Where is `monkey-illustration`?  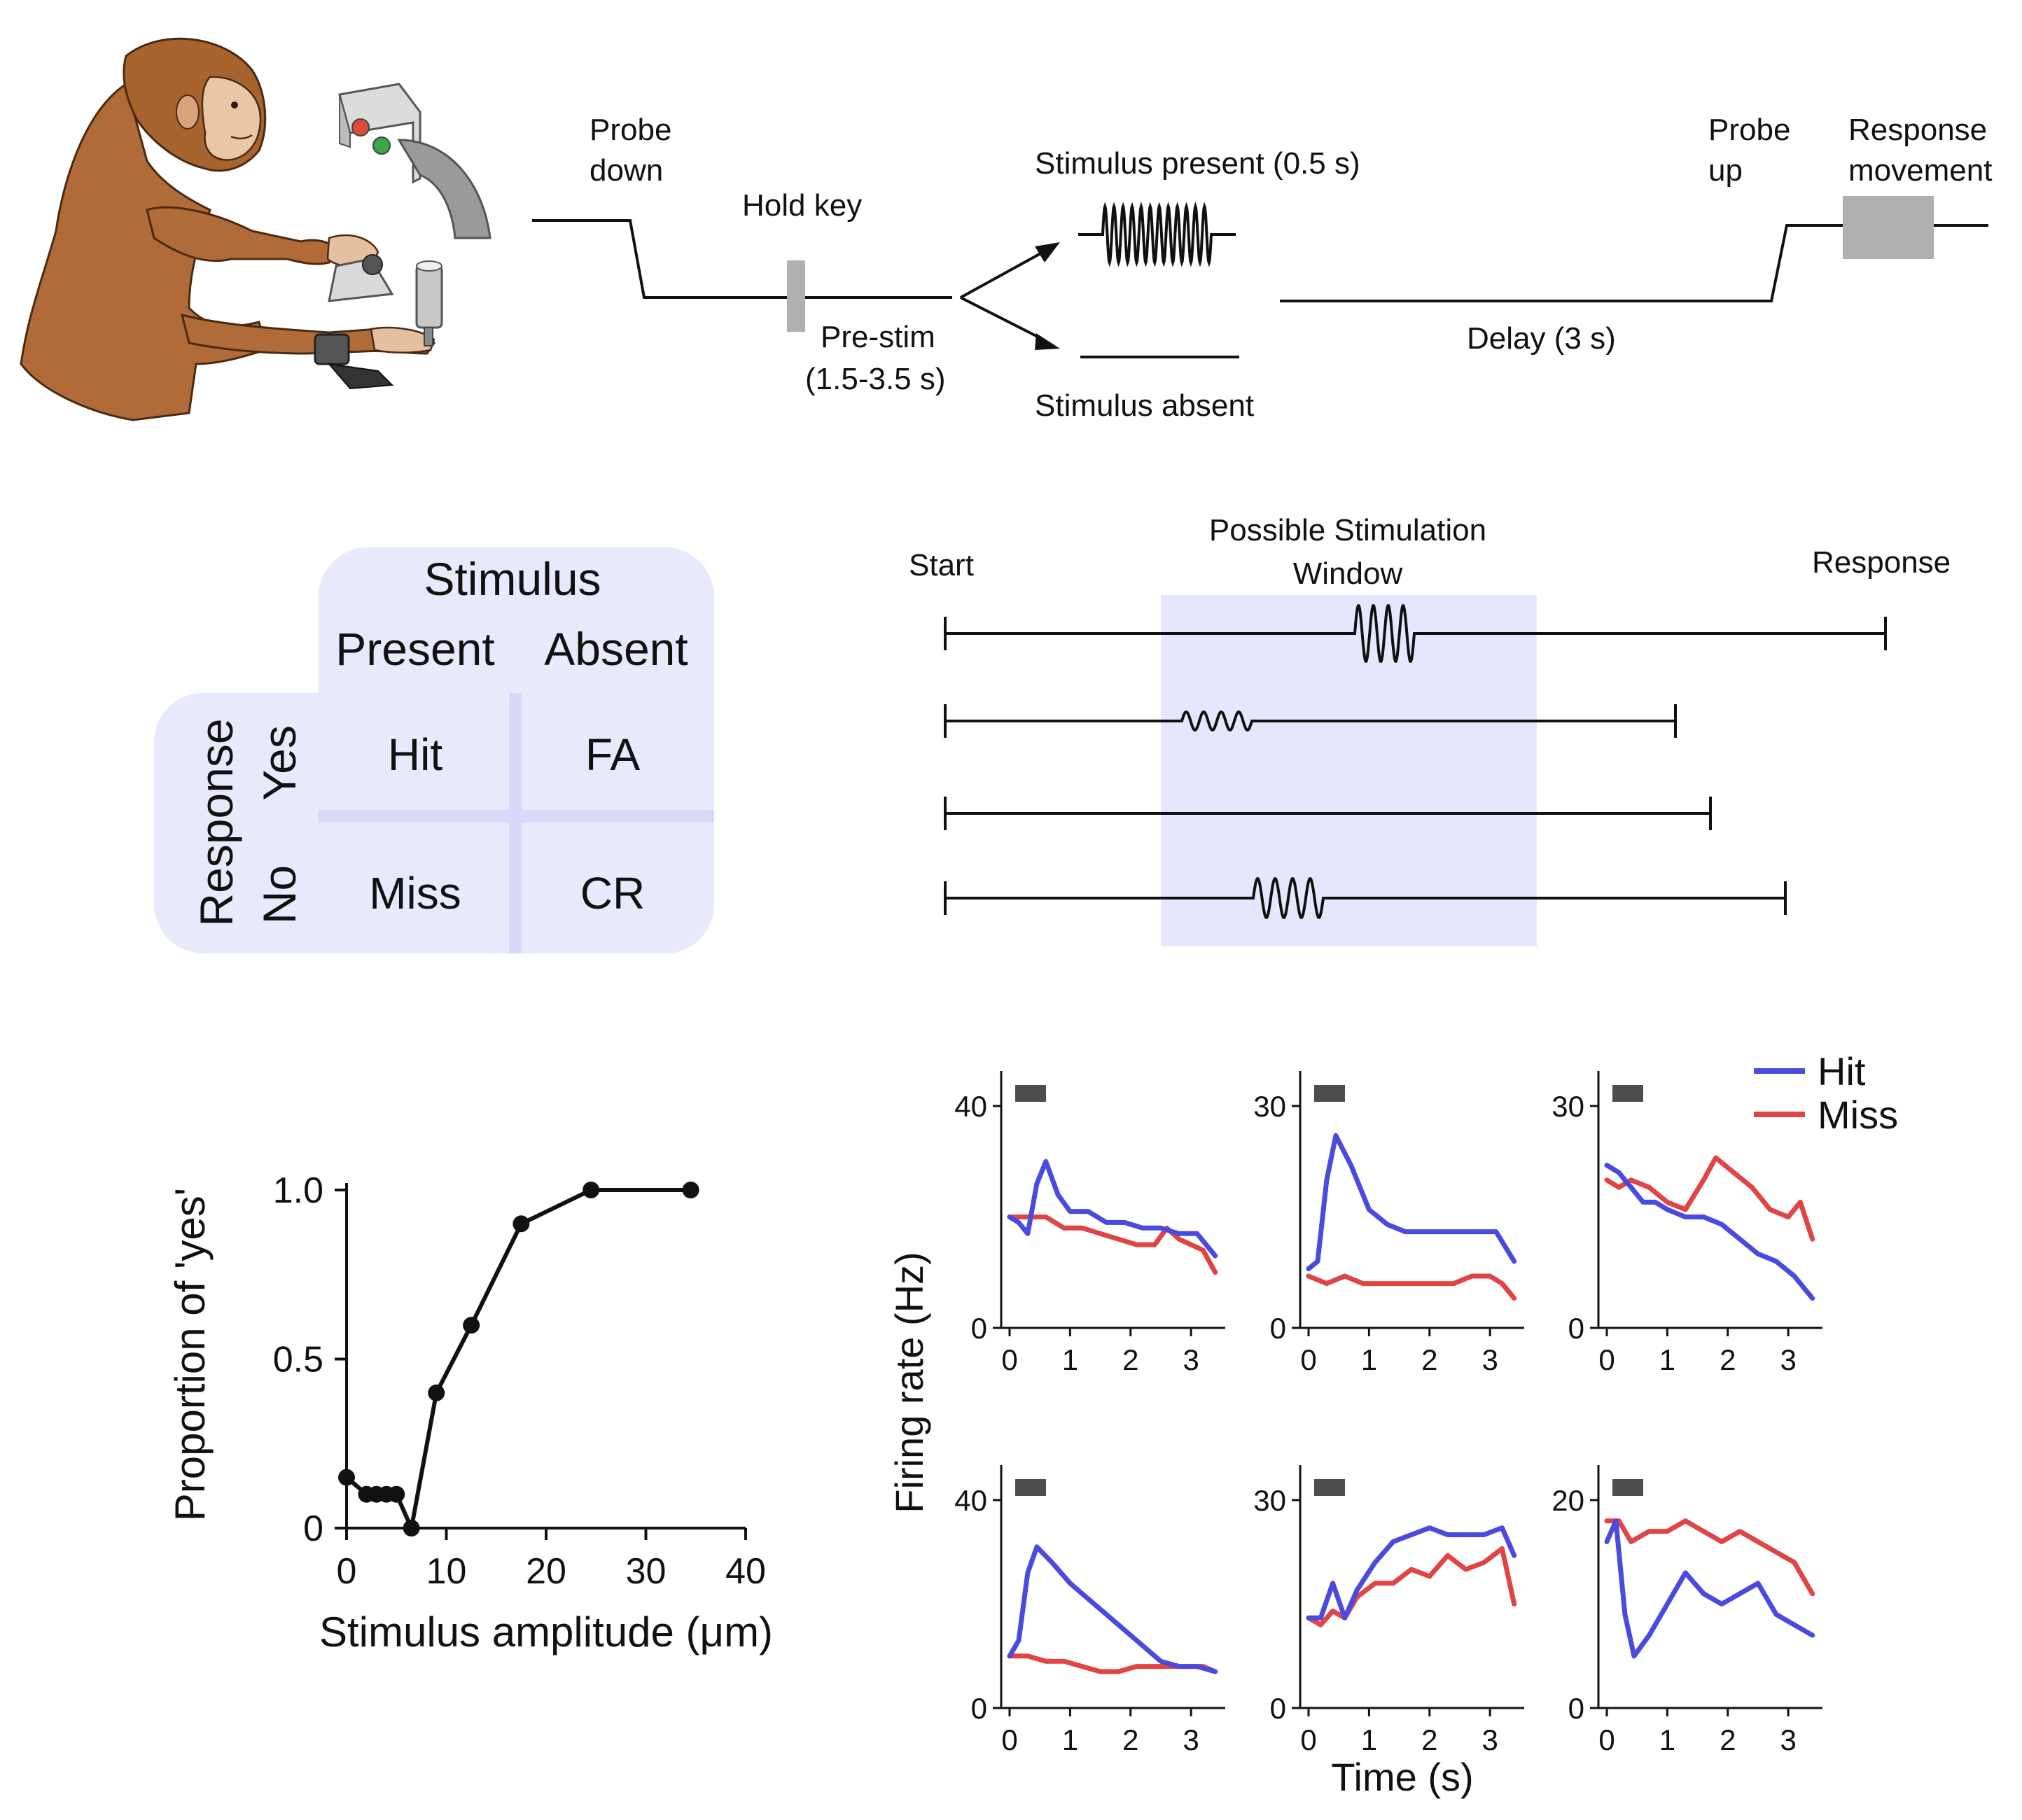
monkey-illustration is located at coordinates (256, 229).